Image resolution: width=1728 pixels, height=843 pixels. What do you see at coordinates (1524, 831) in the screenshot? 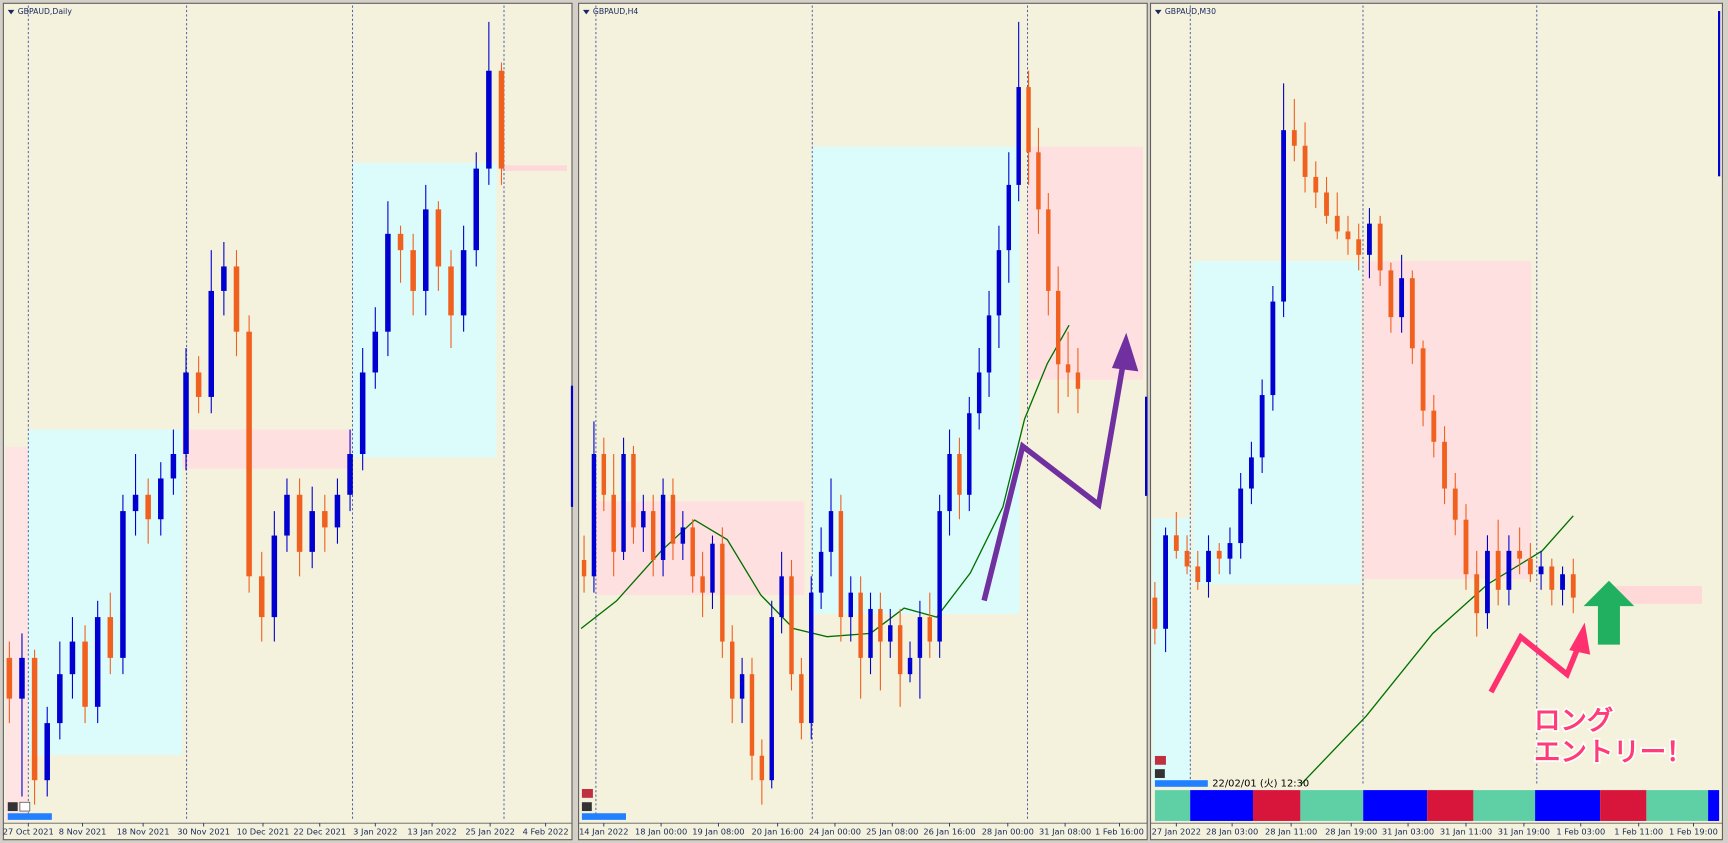
I see `x-tick-label: 31 Jan 19:00` at bounding box center [1524, 831].